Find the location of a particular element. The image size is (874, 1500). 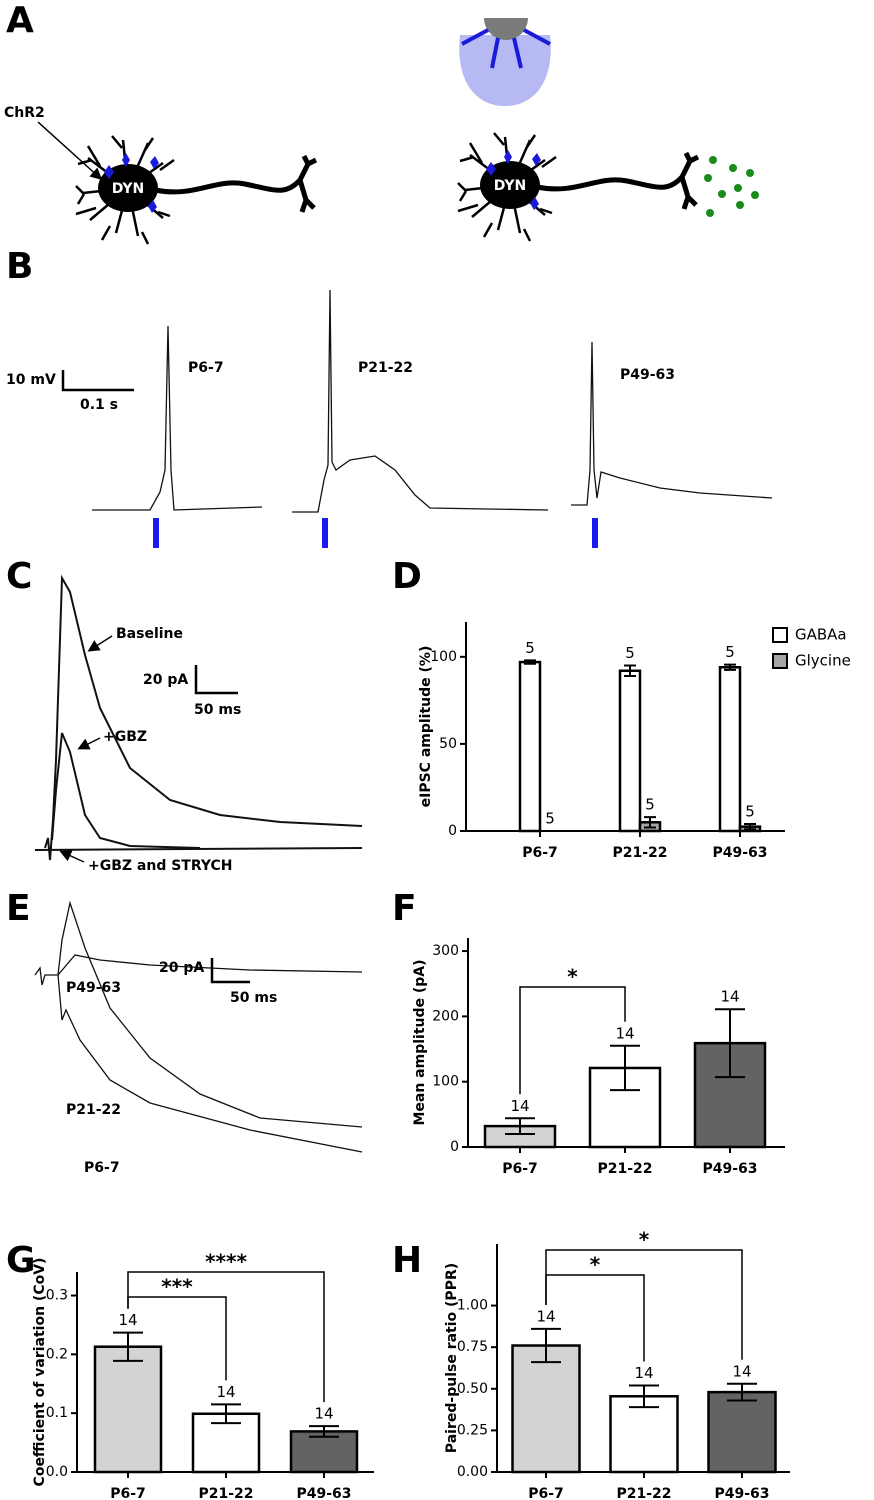

y-axis-label: Mean amplitude (pA) is located at coordinates (420, 1042).